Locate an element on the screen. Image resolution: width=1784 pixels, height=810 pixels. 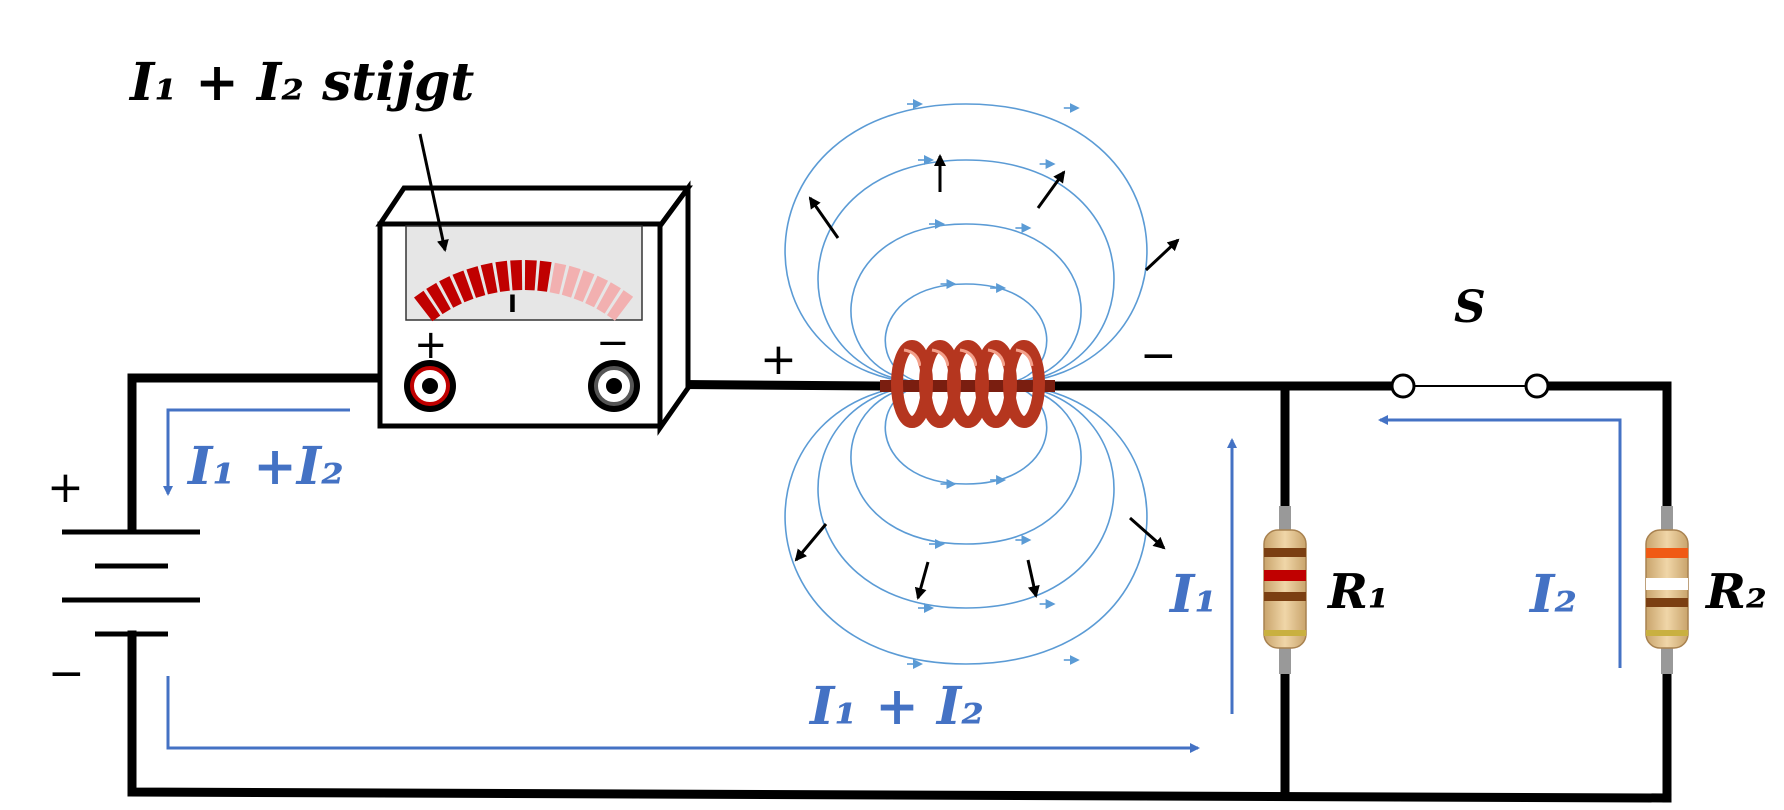
ammeter-top-face is located at coordinates (534, 207).